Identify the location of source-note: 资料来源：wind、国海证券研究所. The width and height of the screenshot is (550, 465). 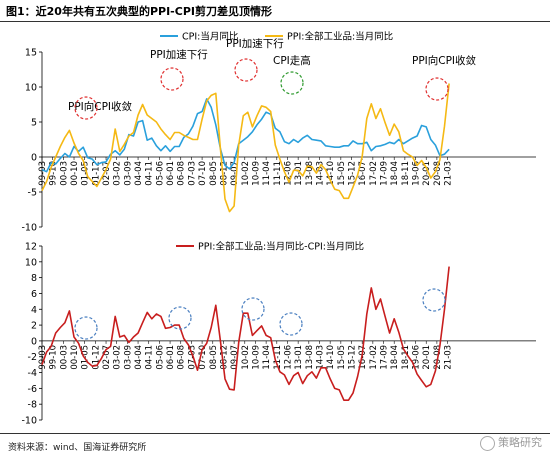
(77, 448).